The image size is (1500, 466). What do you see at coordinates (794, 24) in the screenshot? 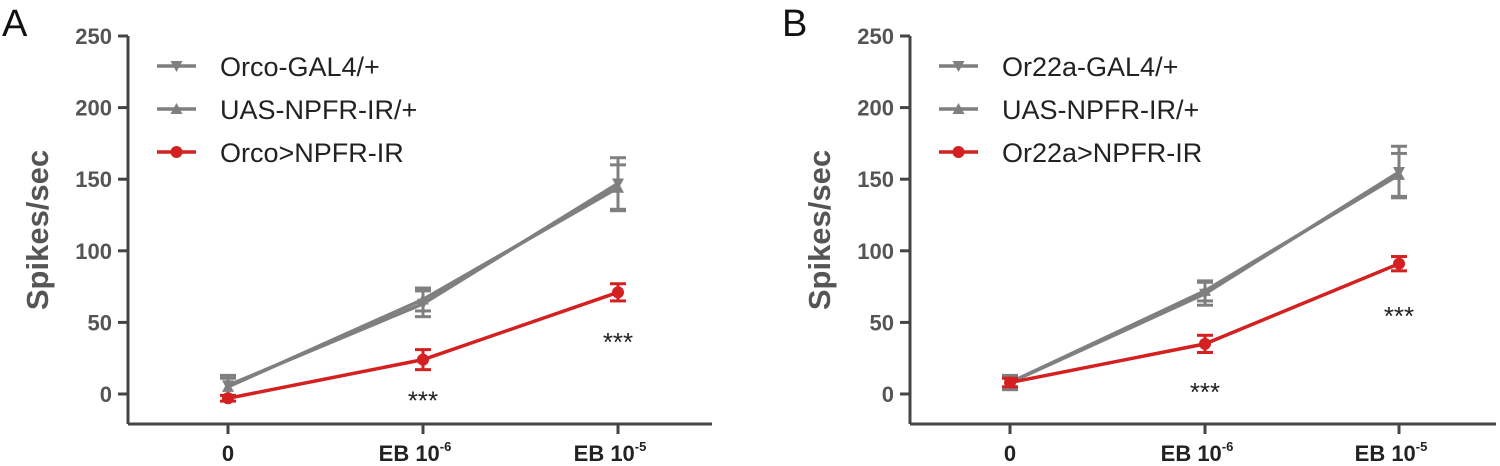
I see `panel-letter: B` at bounding box center [794, 24].